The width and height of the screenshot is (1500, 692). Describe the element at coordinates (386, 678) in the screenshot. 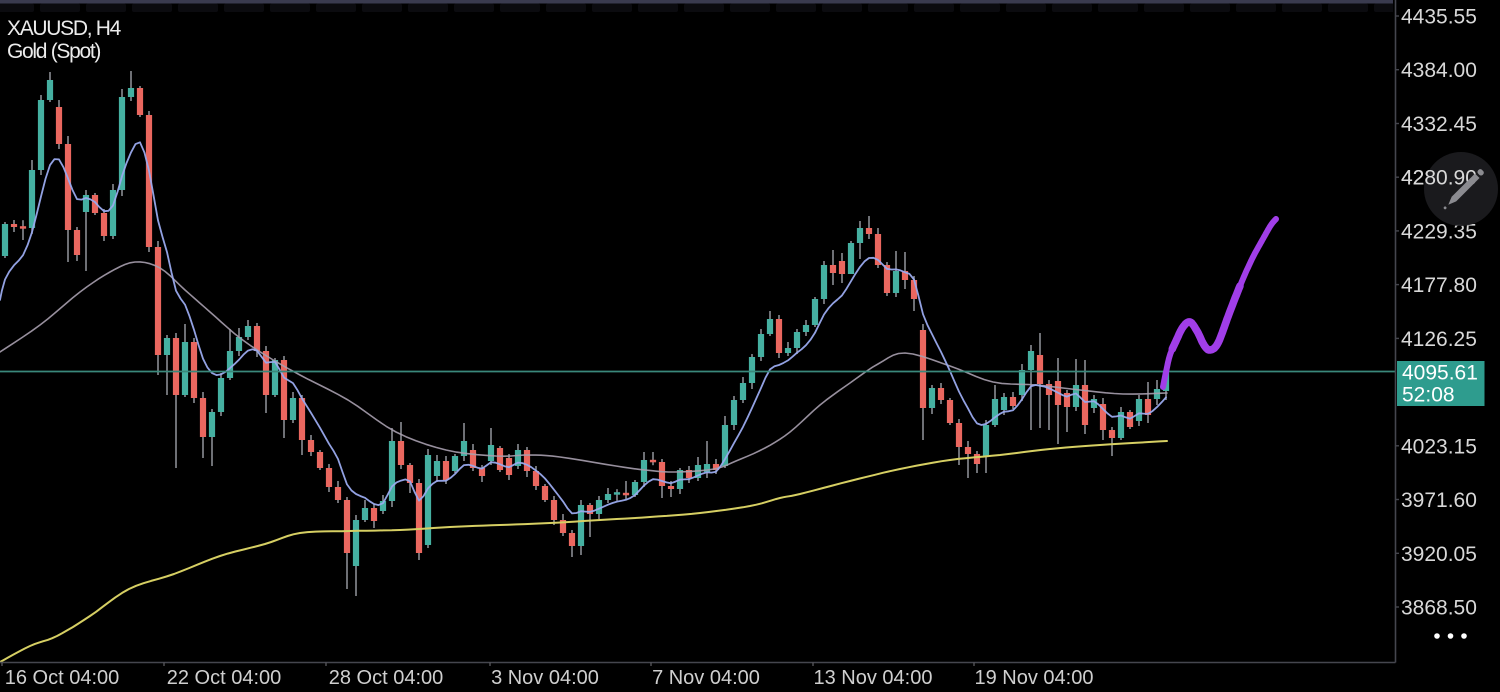

I see `svg-text: 28 Oct 04:00` at that location.